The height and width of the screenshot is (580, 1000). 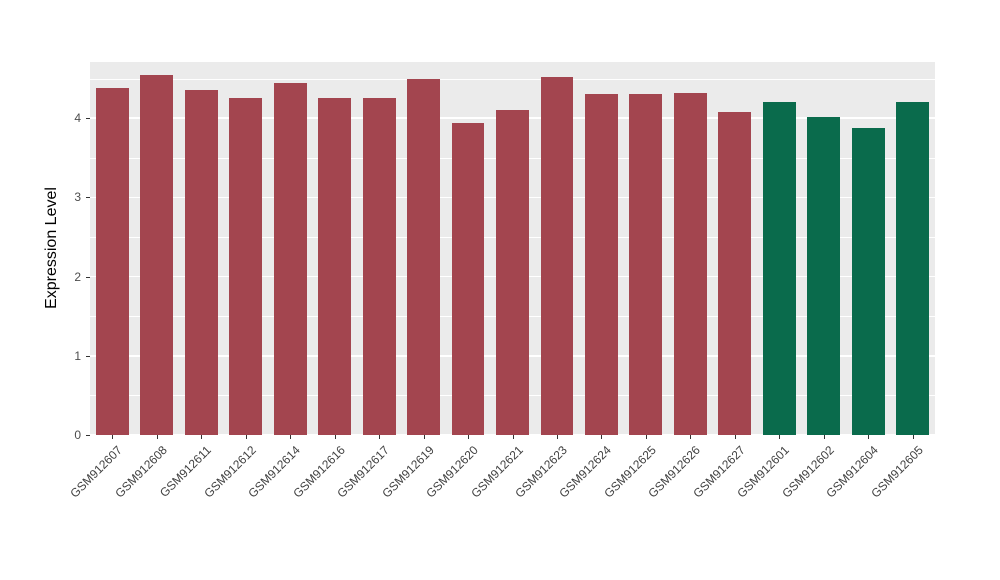 What do you see at coordinates (186, 471) in the screenshot?
I see `x-tick-label: GSM912611` at bounding box center [186, 471].